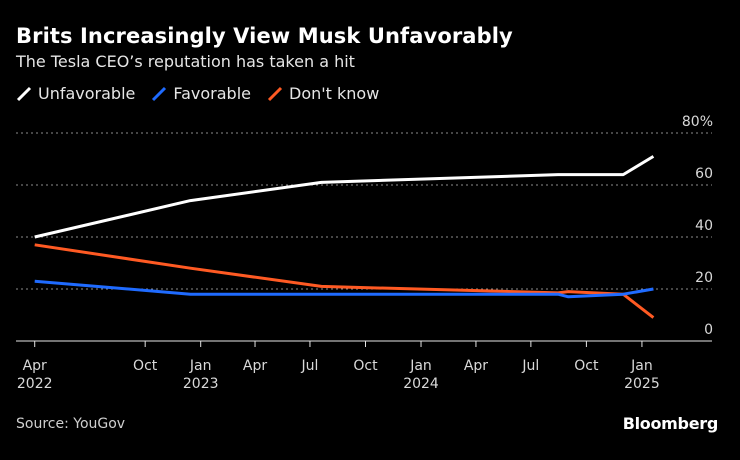 The height and width of the screenshot is (460, 740). I want to click on y-tick-label-0: 0, so click(708, 330).